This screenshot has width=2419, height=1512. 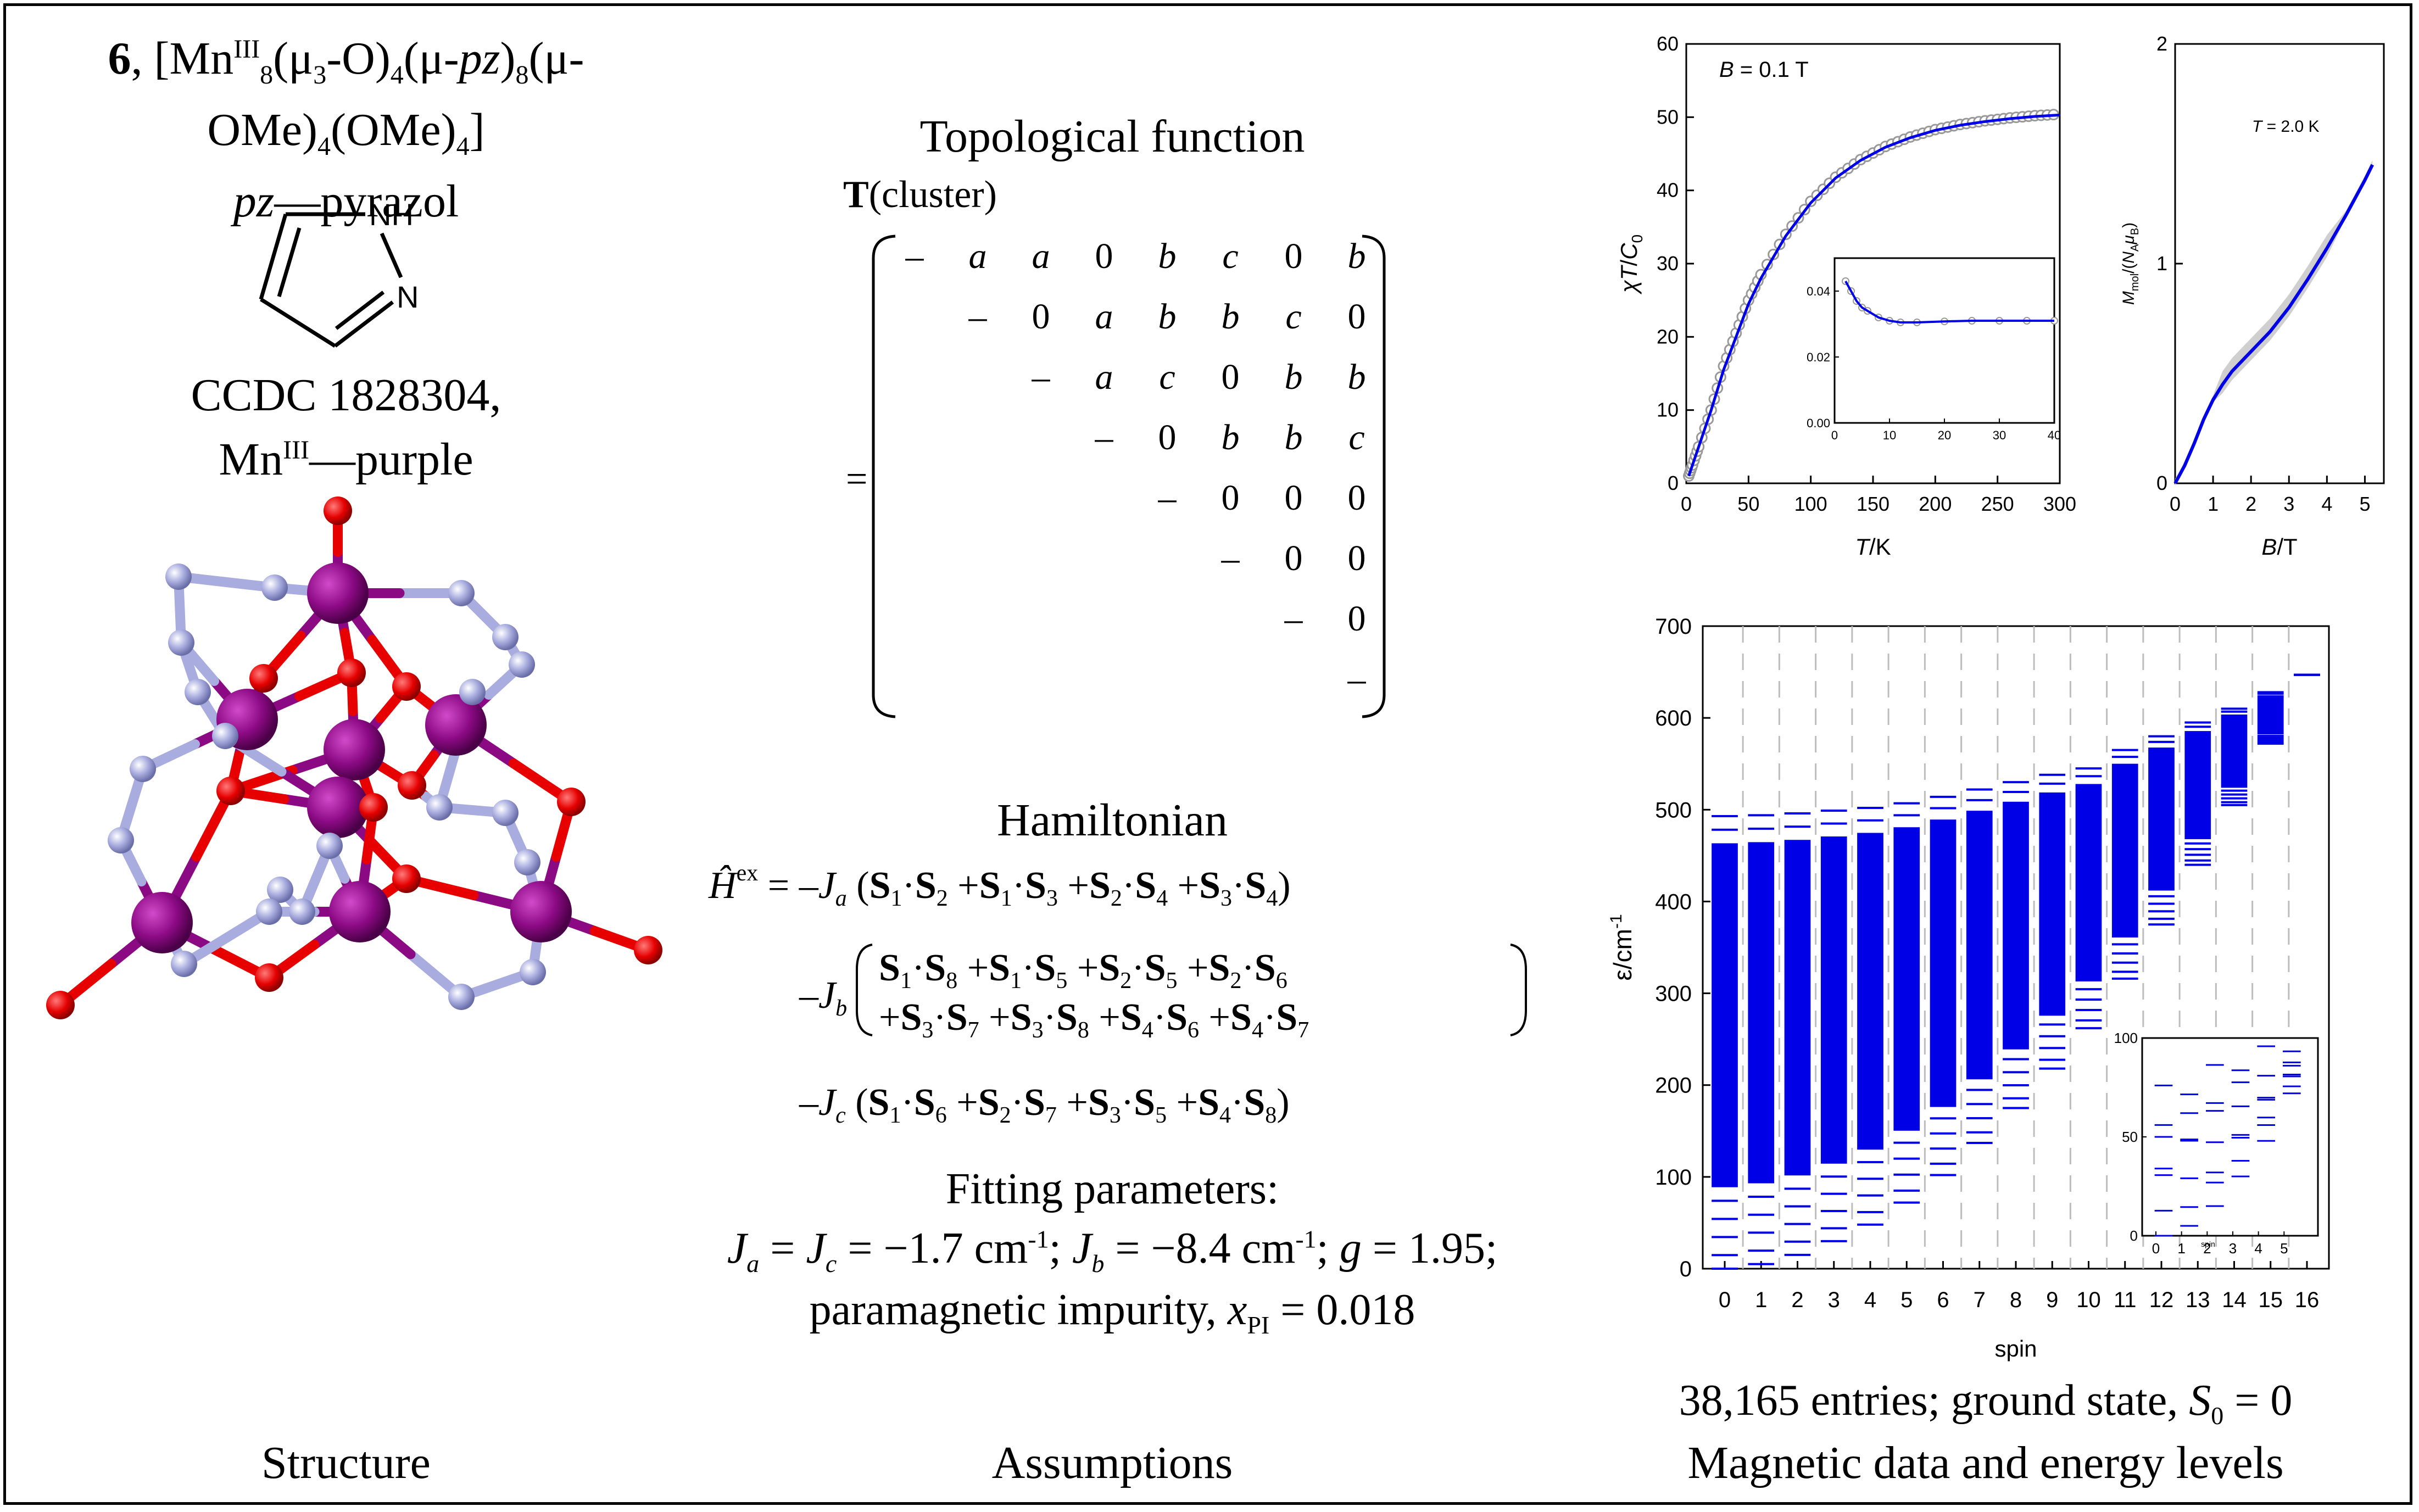 What do you see at coordinates (360, 310) in the screenshot?
I see `bond-c3-n2-double` at bounding box center [360, 310].